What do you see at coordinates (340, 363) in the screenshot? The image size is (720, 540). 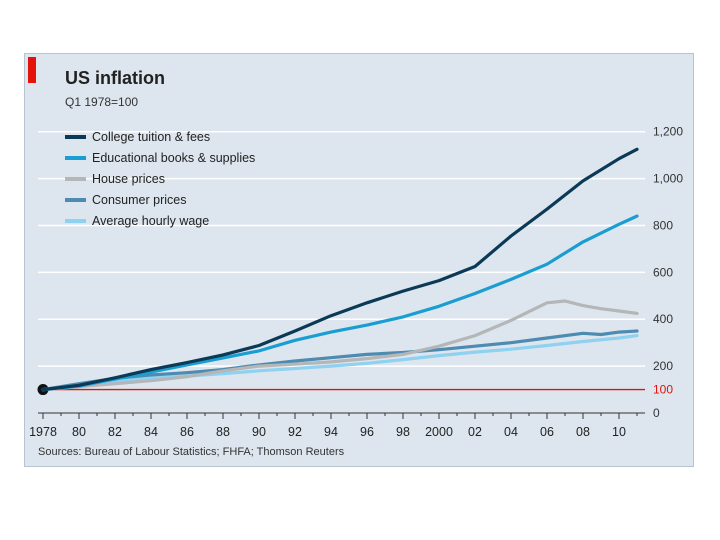 I see `series-line-average-hourly-wage` at bounding box center [340, 363].